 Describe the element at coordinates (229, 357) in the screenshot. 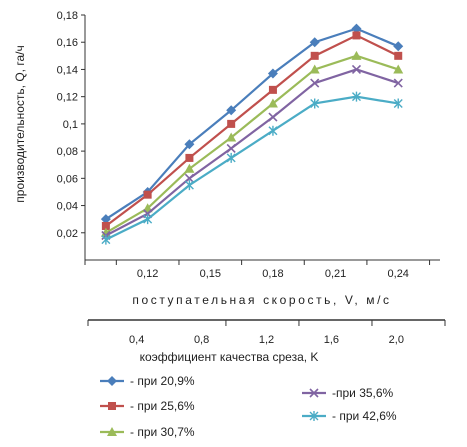

I see `x2-axis-title: коэффициент качества среза, K` at that location.